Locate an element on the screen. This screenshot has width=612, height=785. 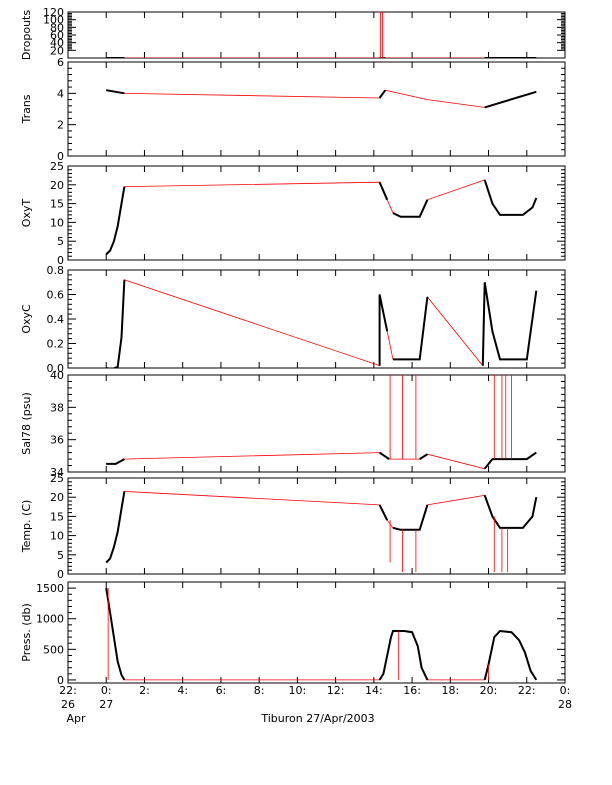
y-axis-label: Trans is located at coordinates (26, 109).